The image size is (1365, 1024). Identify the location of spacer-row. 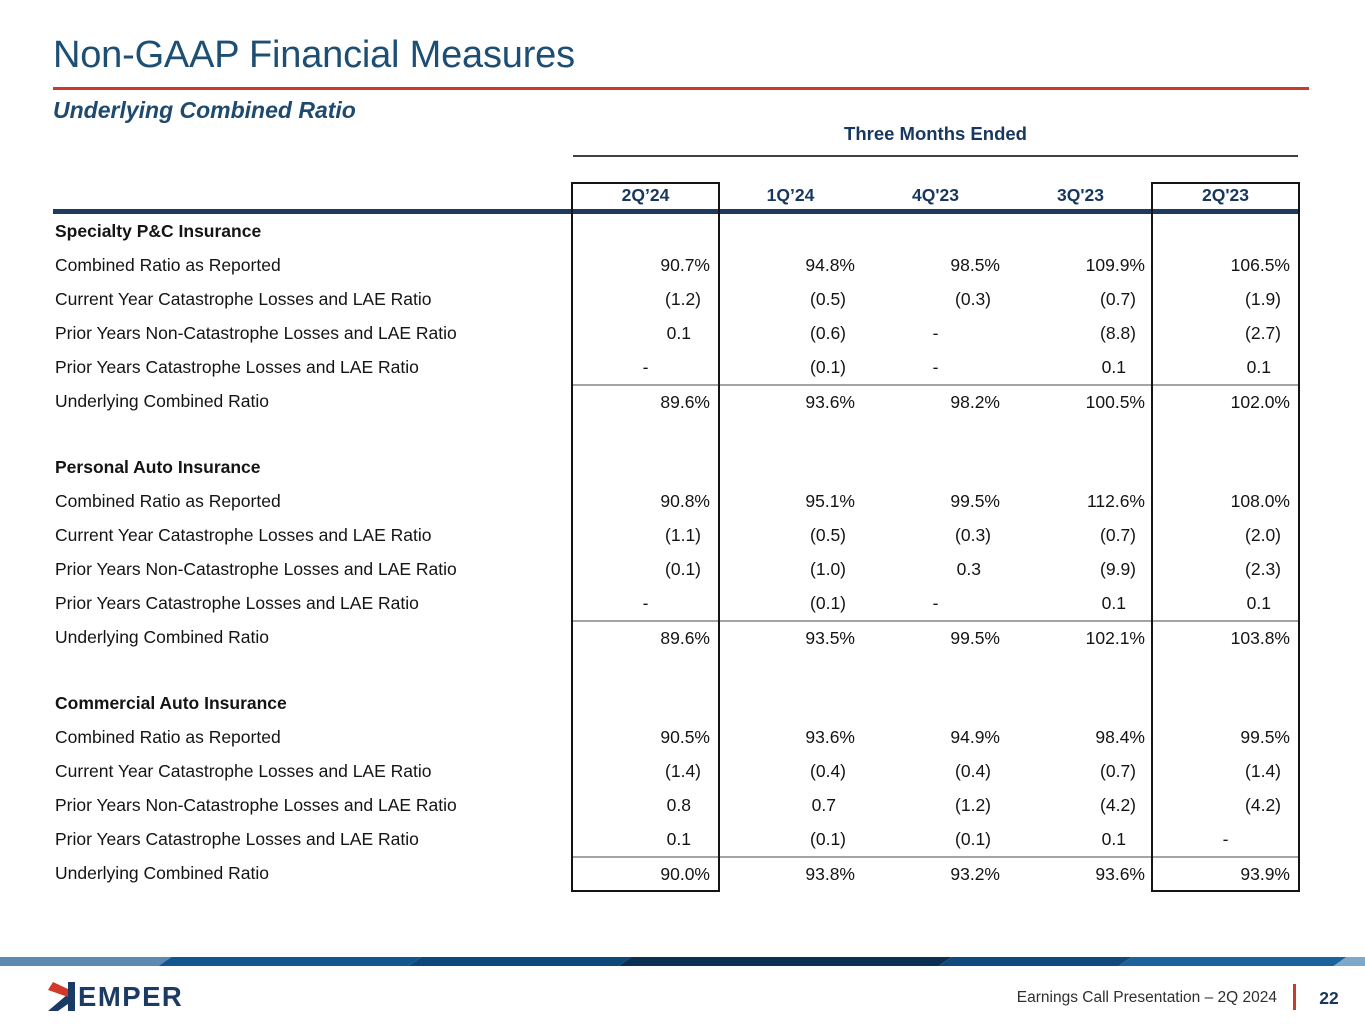
(675, 434).